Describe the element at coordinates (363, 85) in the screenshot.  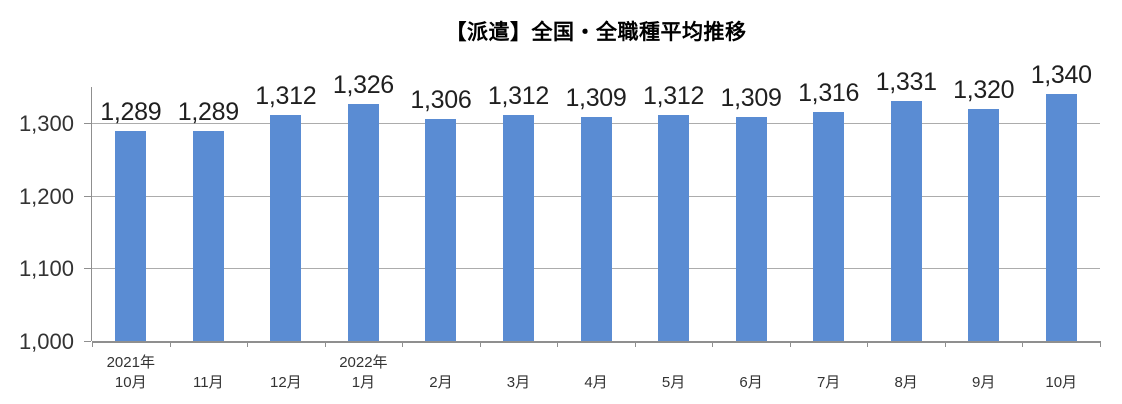
I see `bar-value-label: 1,326` at that location.